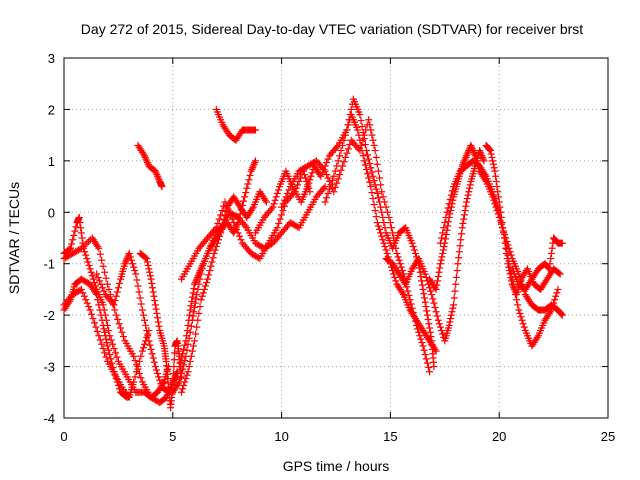 This screenshot has width=640, height=480. Describe the element at coordinates (63, 436) in the screenshot. I see `x-tick-label: 0` at that location.